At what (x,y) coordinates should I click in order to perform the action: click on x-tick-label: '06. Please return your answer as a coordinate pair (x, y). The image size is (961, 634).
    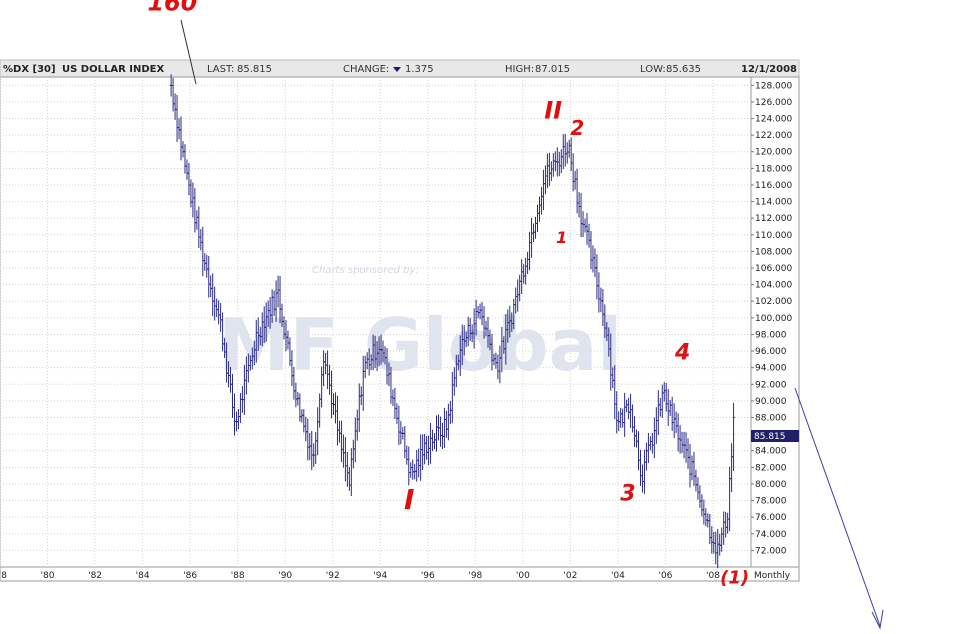
    Looking at the image, I should click on (665, 576).